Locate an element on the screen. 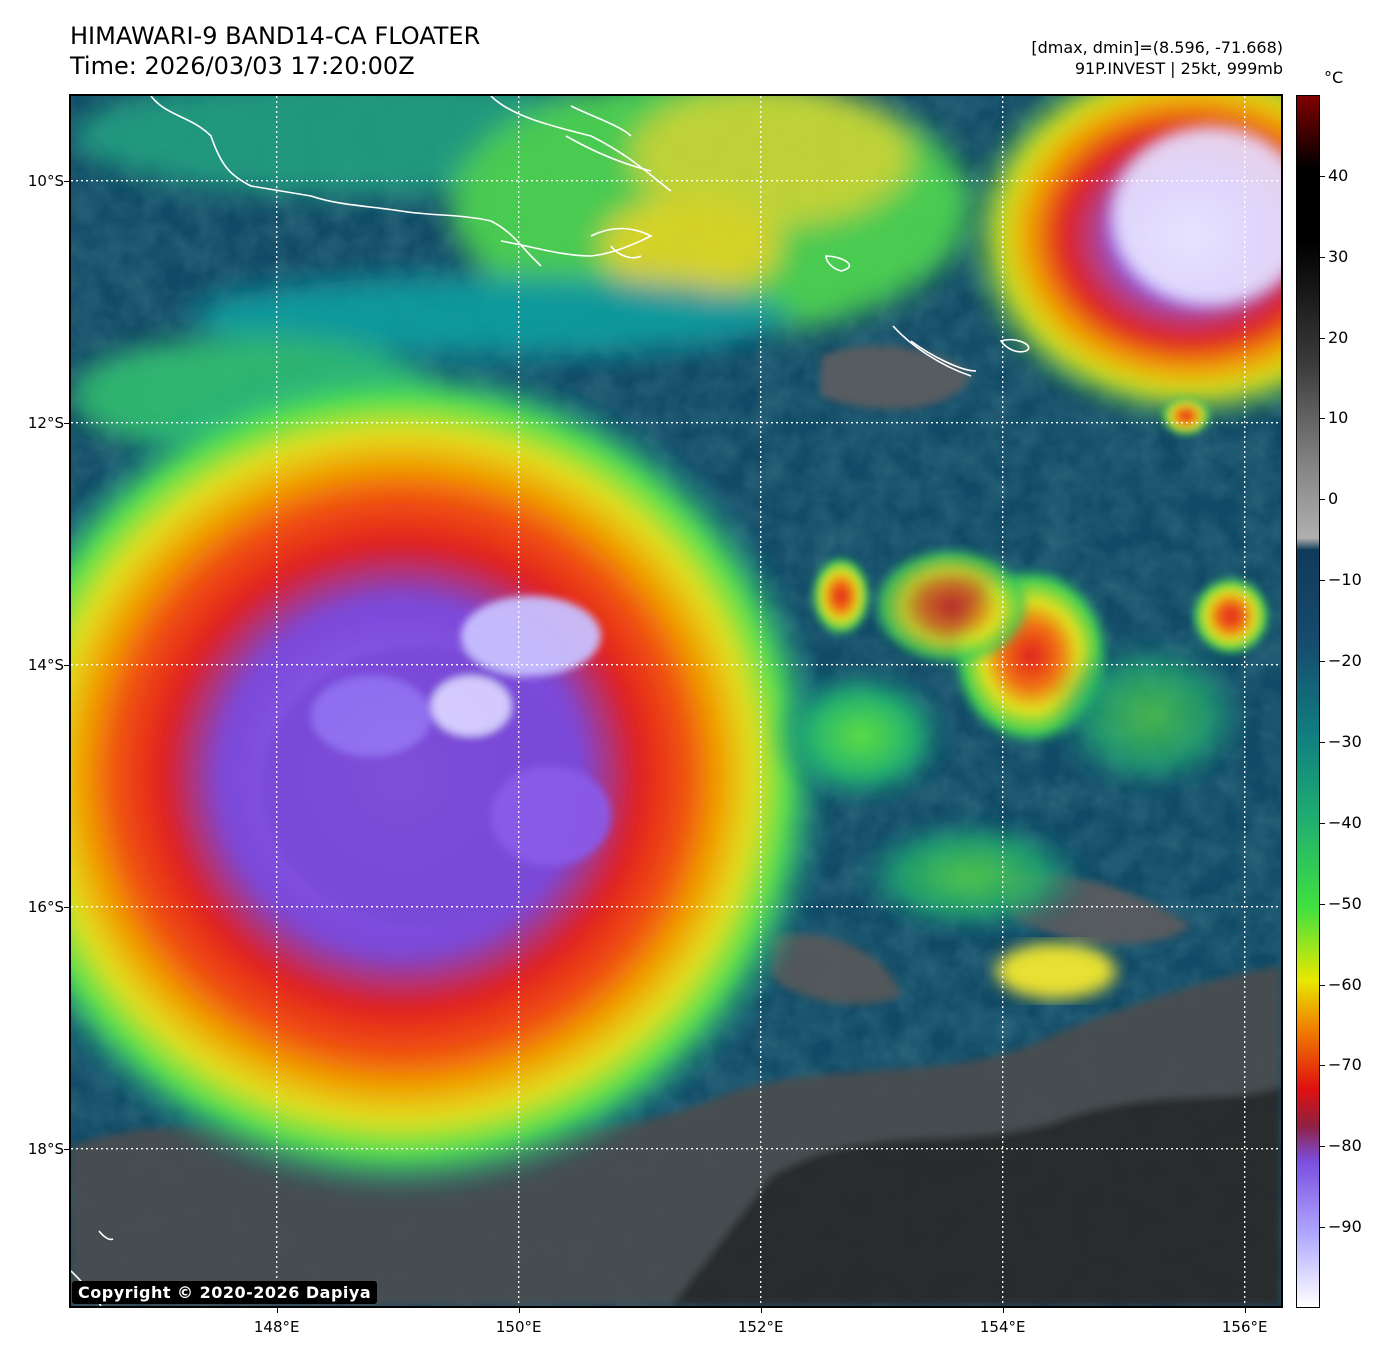 This screenshot has width=1388, height=1359. lon-label: 150°E is located at coordinates (518, 1327).